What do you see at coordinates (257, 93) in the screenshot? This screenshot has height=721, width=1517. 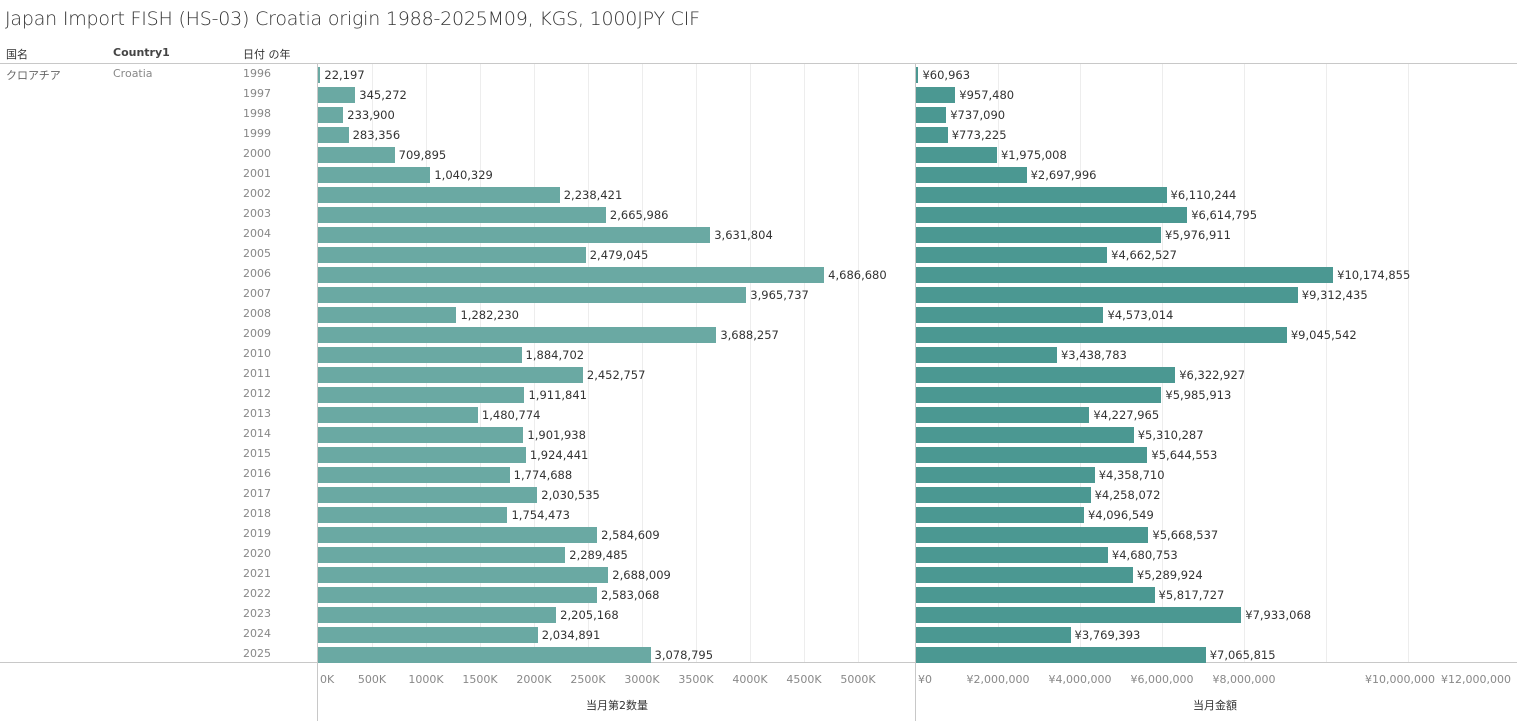 I see `year-label: 1997` at bounding box center [257, 93].